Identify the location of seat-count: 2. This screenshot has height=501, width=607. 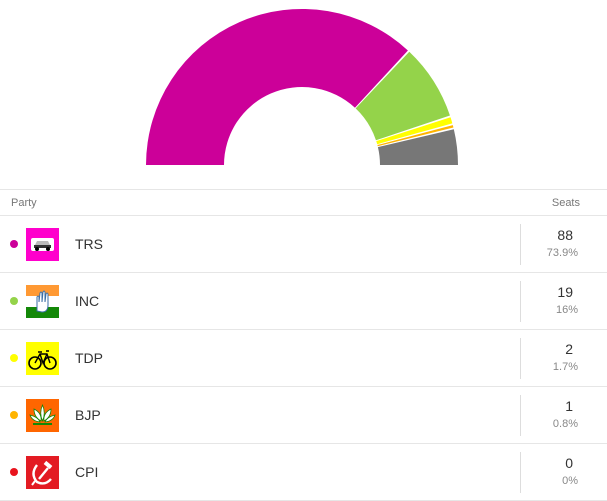
(569, 349).